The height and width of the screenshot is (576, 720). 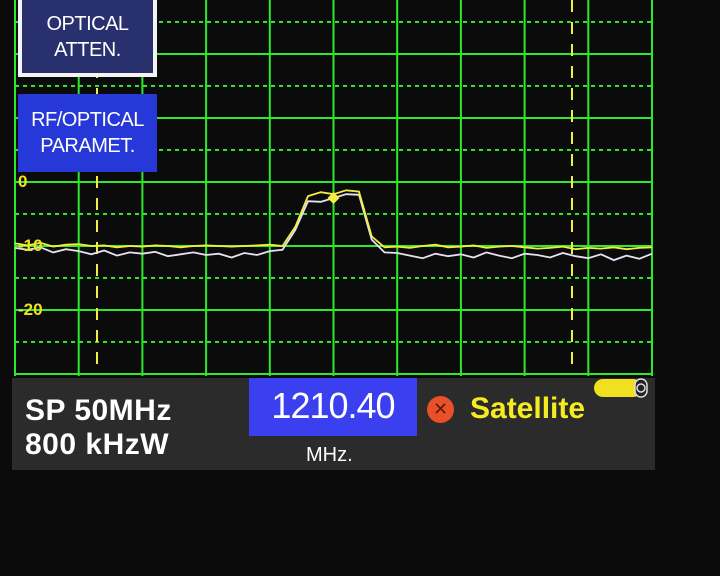 I want to click on rf-optical-label-2: PARAMET., so click(x=87, y=146).